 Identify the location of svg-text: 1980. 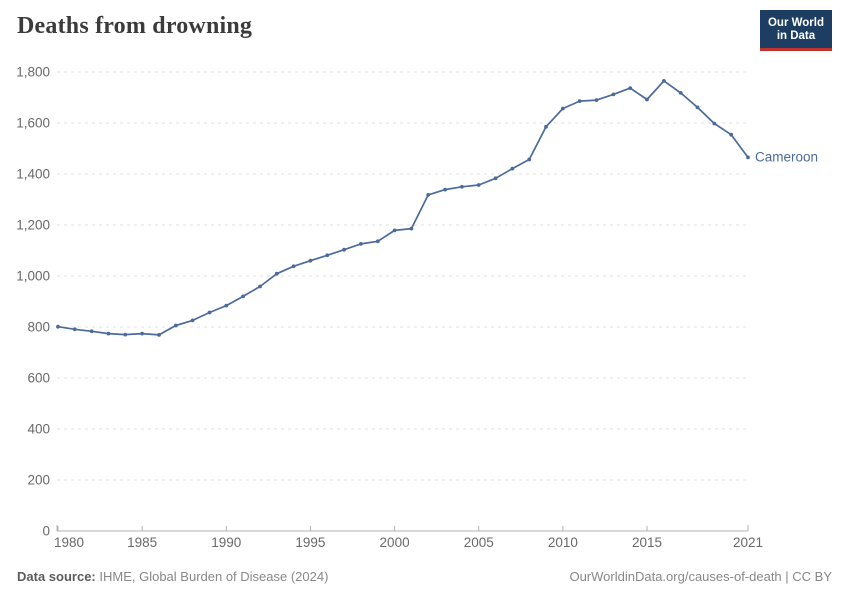
(69, 542).